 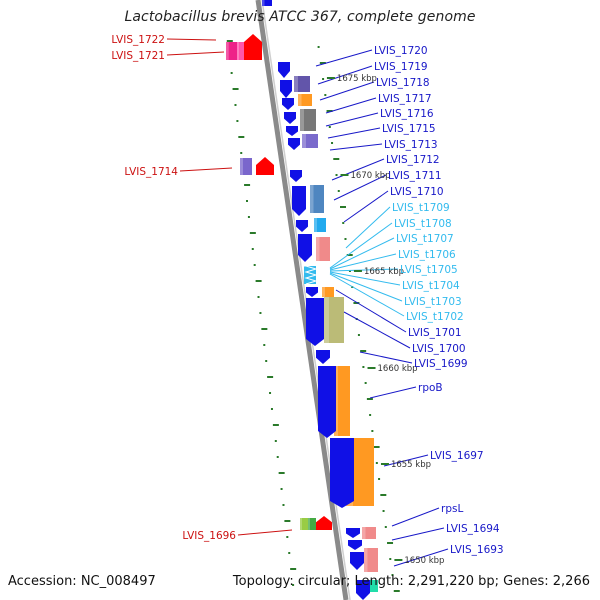 I want to click on tick-label: 1665 kbp, so click(x=384, y=272).